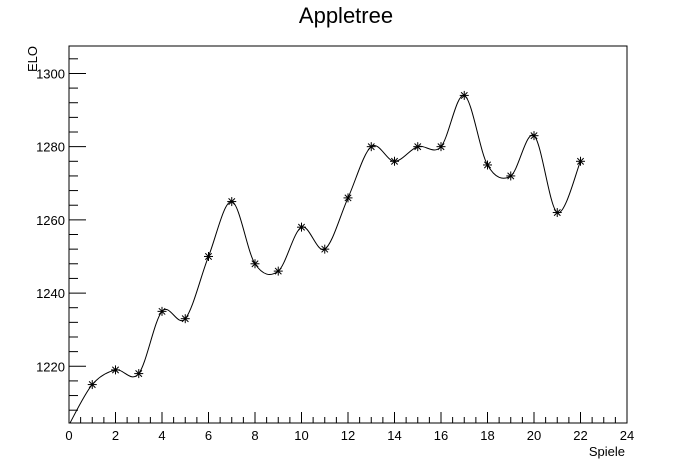 The image size is (696, 472). What do you see at coordinates (68, 435) in the screenshot?
I see `x-tick-label: 0` at bounding box center [68, 435].